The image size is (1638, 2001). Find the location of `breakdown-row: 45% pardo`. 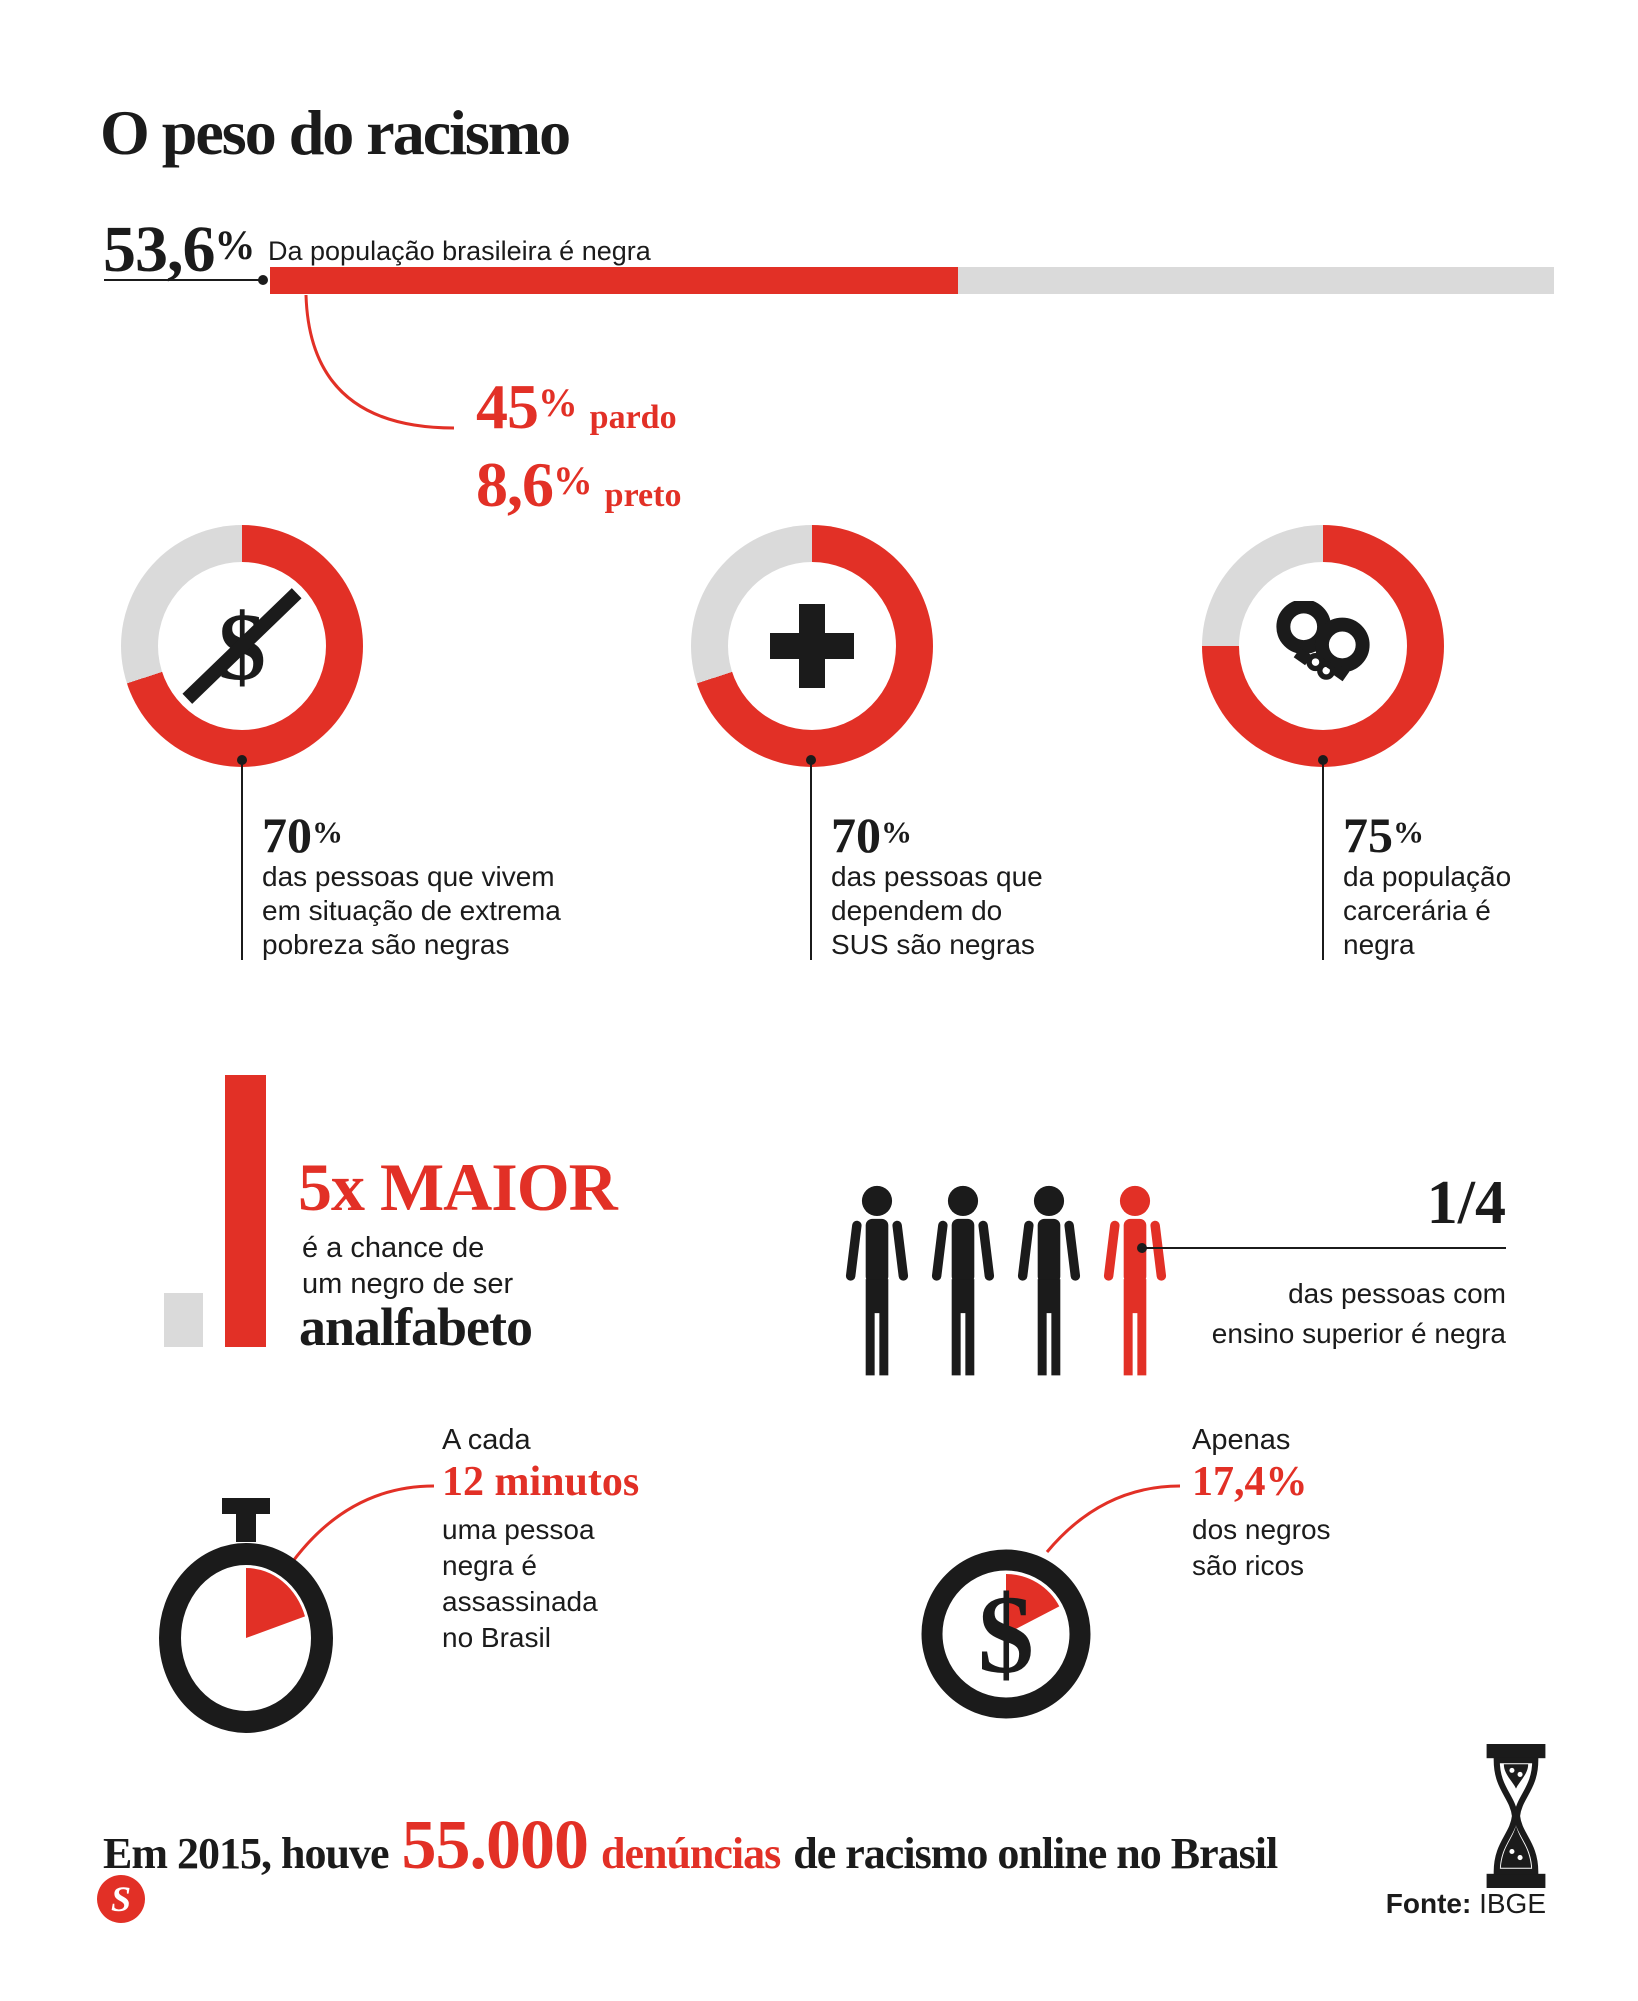

breakdown-row: 45% pardo is located at coordinates (578, 407).